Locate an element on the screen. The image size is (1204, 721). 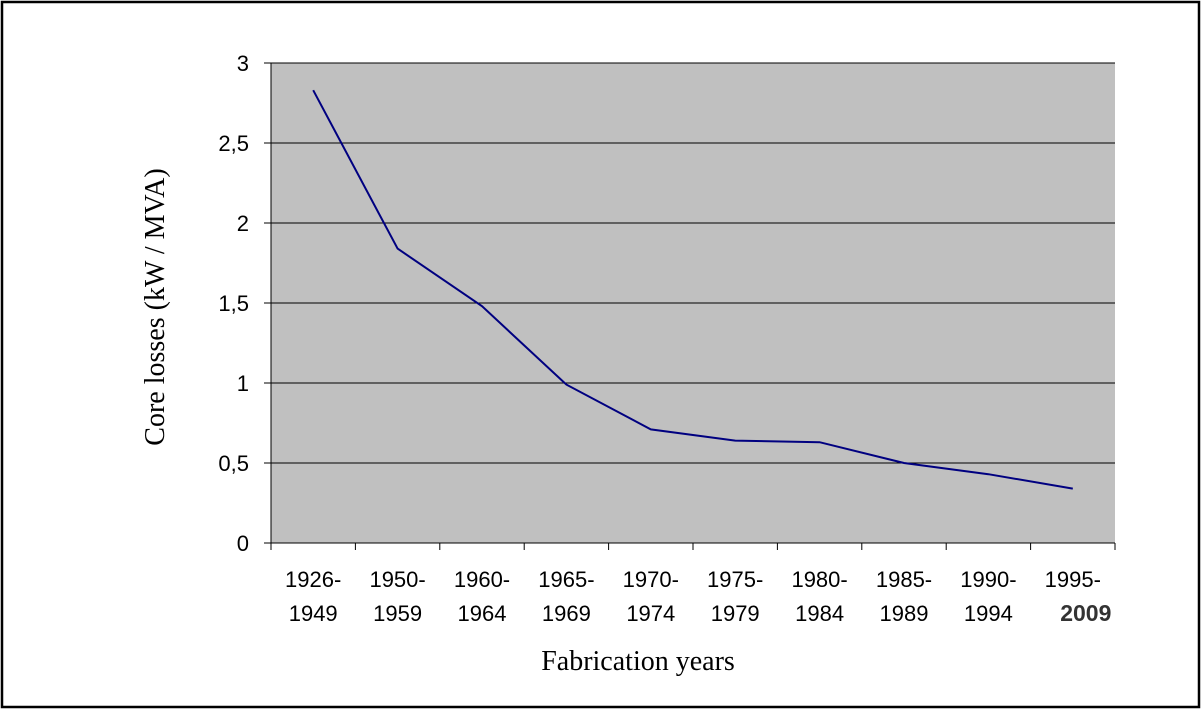
x-tick-label-line1: 1965- is located at coordinates (566, 579).